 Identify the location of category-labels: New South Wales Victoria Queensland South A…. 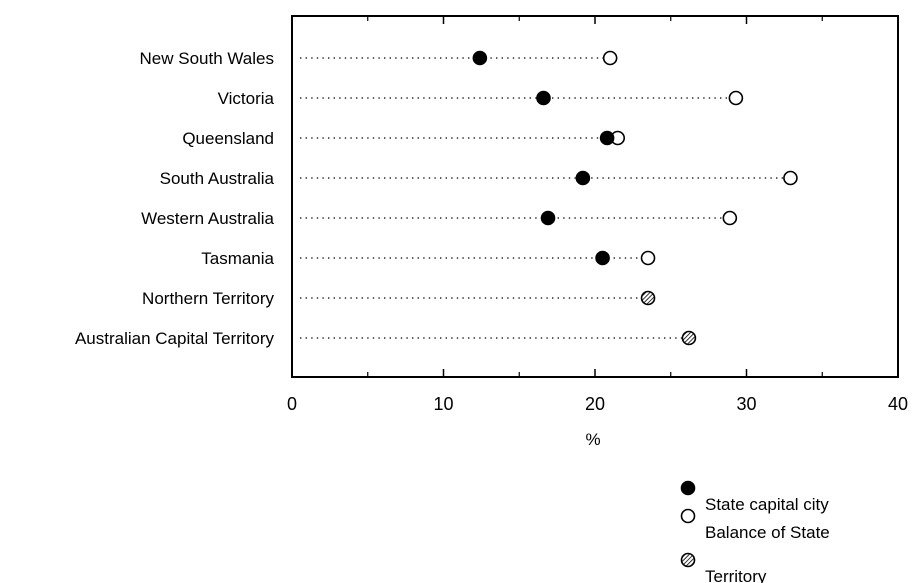
(175, 198).